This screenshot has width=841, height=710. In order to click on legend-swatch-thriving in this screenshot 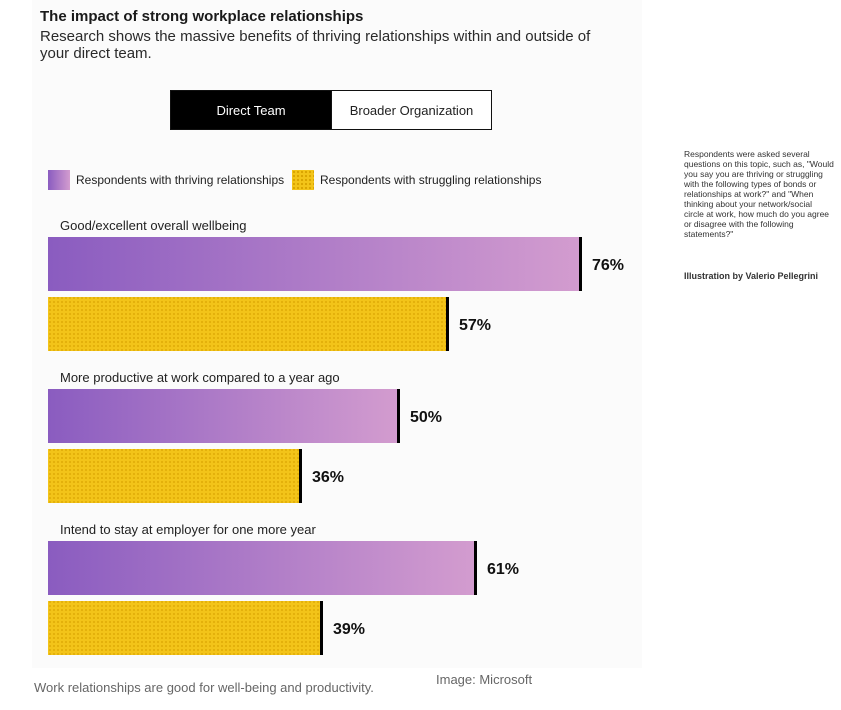, I will do `click(59, 180)`.